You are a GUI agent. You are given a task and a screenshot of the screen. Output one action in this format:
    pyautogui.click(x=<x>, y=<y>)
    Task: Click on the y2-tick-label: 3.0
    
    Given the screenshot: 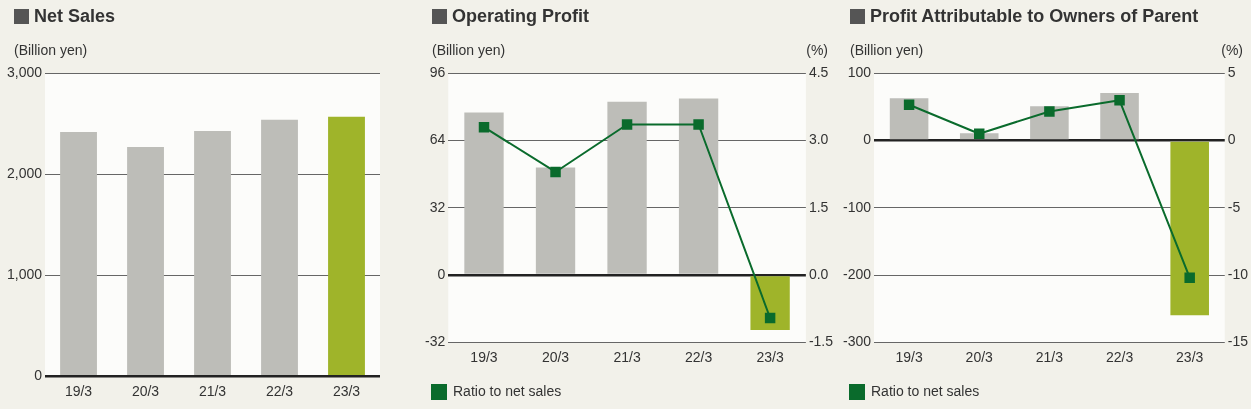 What is the action you would take?
    pyautogui.click(x=818, y=139)
    